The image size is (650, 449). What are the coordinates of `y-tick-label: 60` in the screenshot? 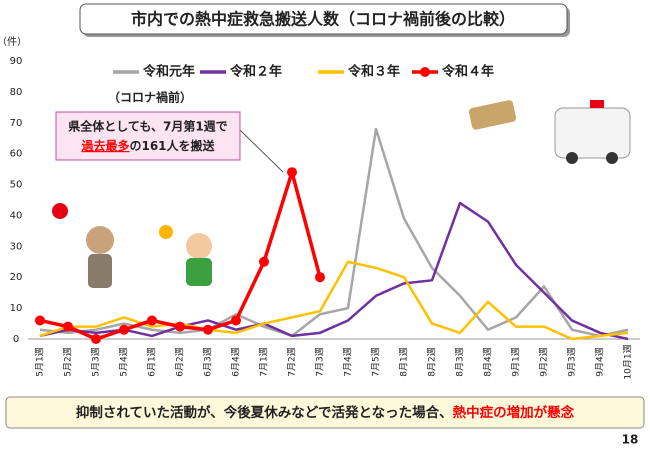 It's located at (16, 154).